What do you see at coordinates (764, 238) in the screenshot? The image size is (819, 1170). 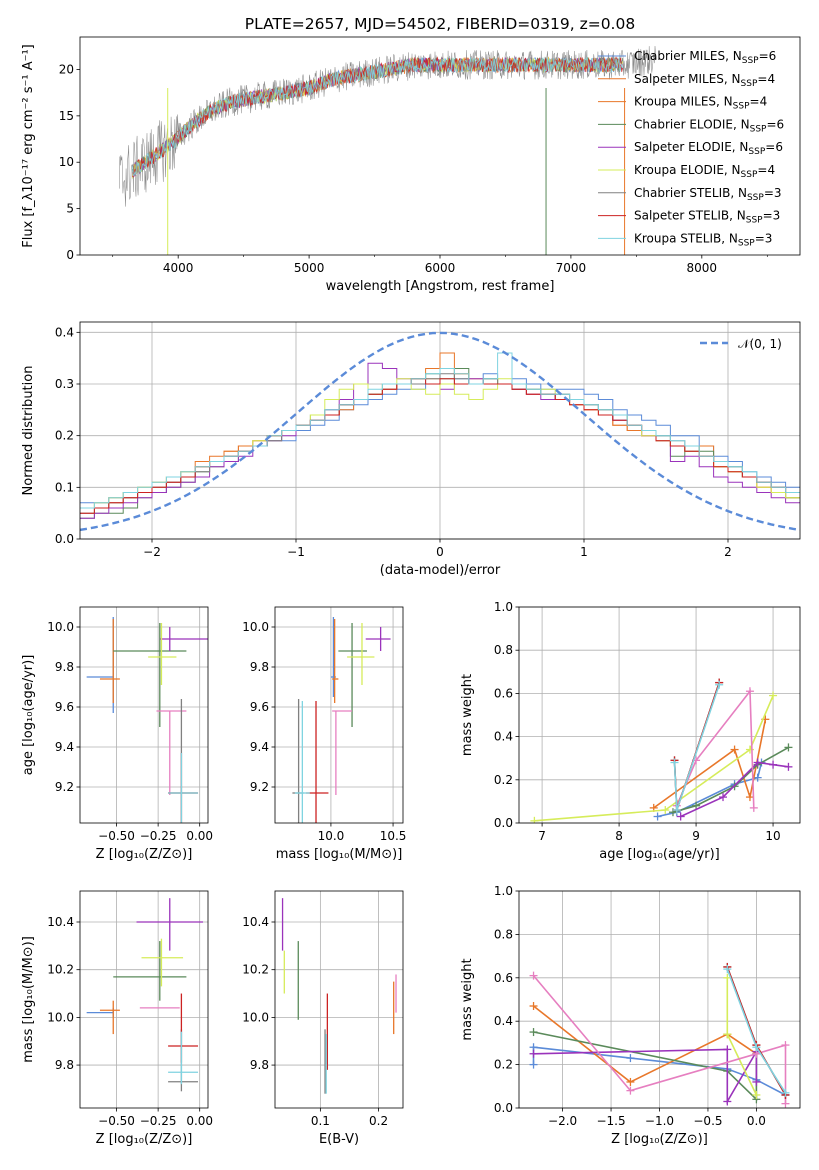 I see `legend-tail: =3` at bounding box center [764, 238].